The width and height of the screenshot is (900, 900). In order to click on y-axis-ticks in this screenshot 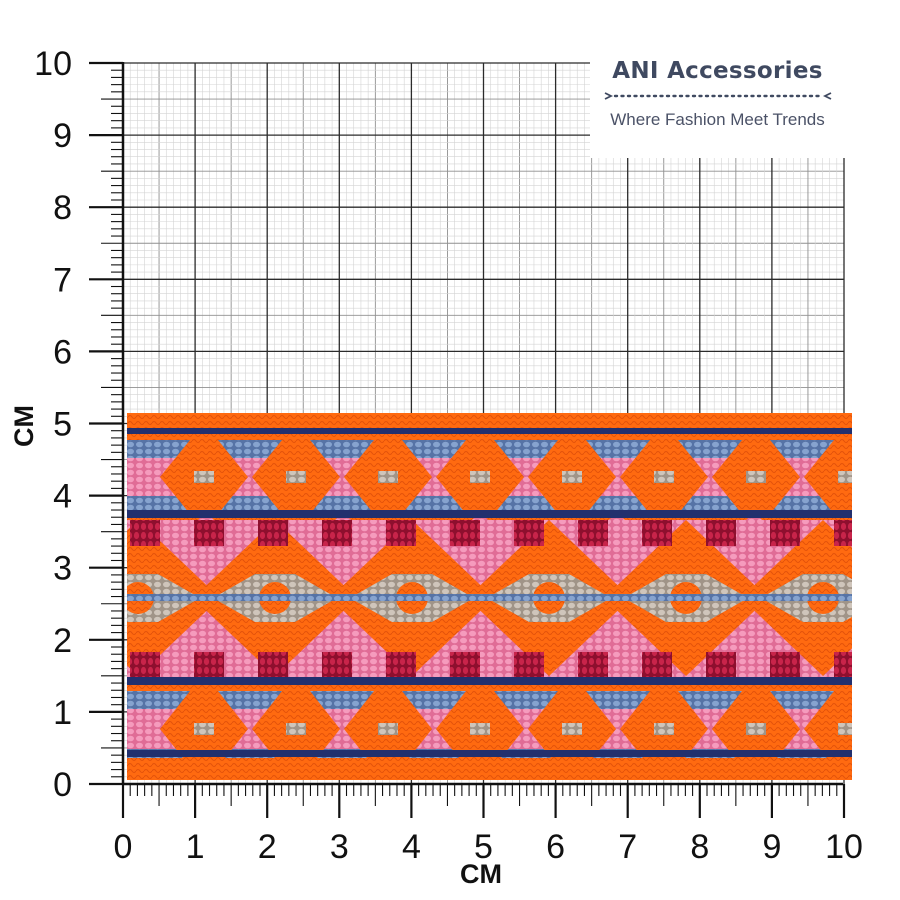, I will do `click(106, 423)`.